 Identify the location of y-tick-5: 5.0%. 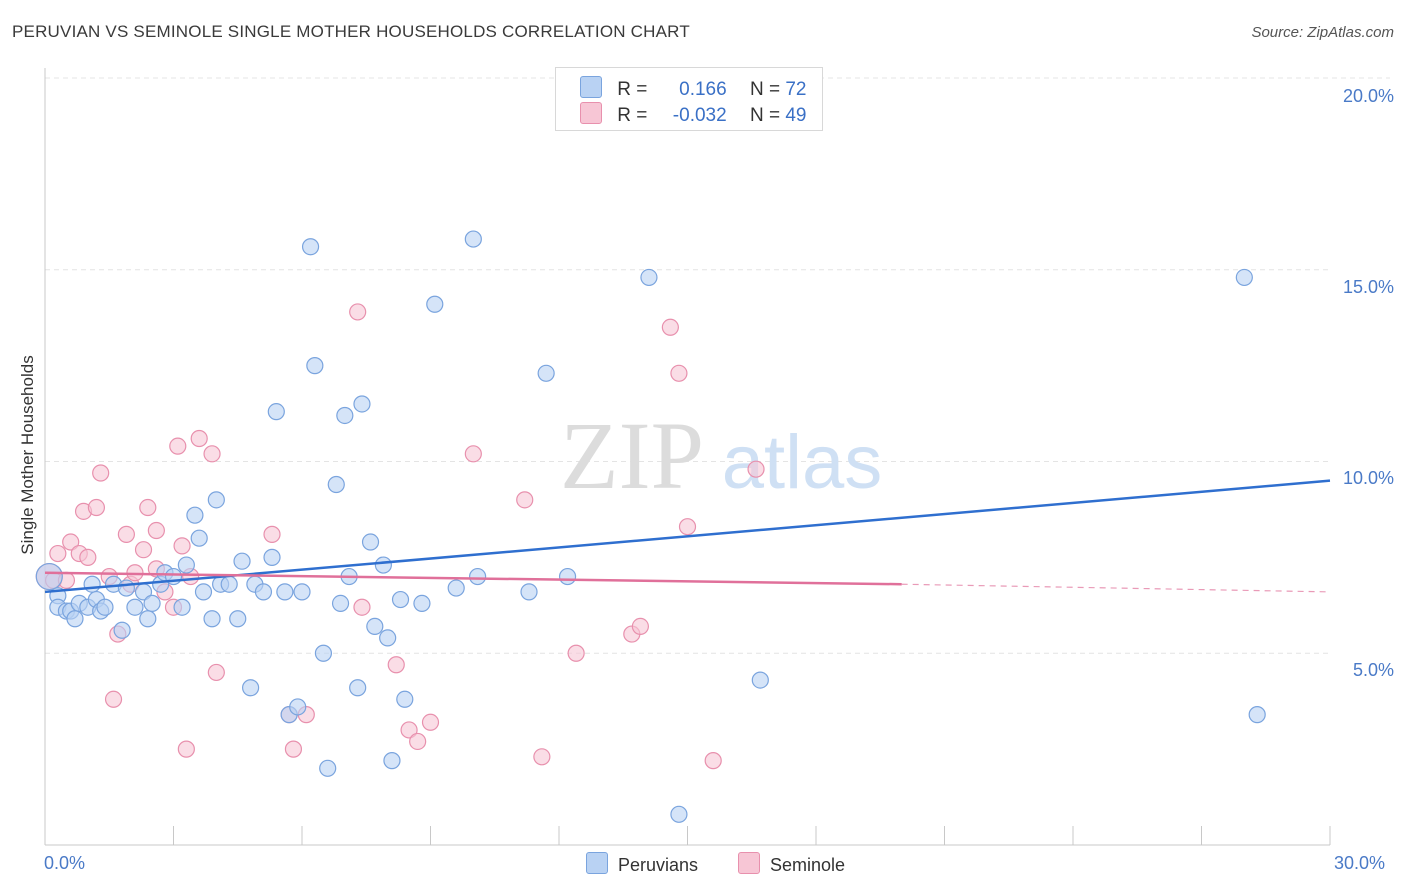
(1373, 670).